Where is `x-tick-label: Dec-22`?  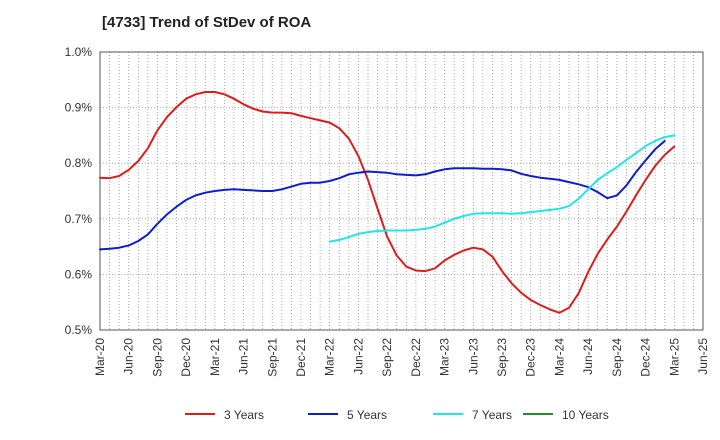 x-tick-label: Dec-22 is located at coordinates (416, 357).